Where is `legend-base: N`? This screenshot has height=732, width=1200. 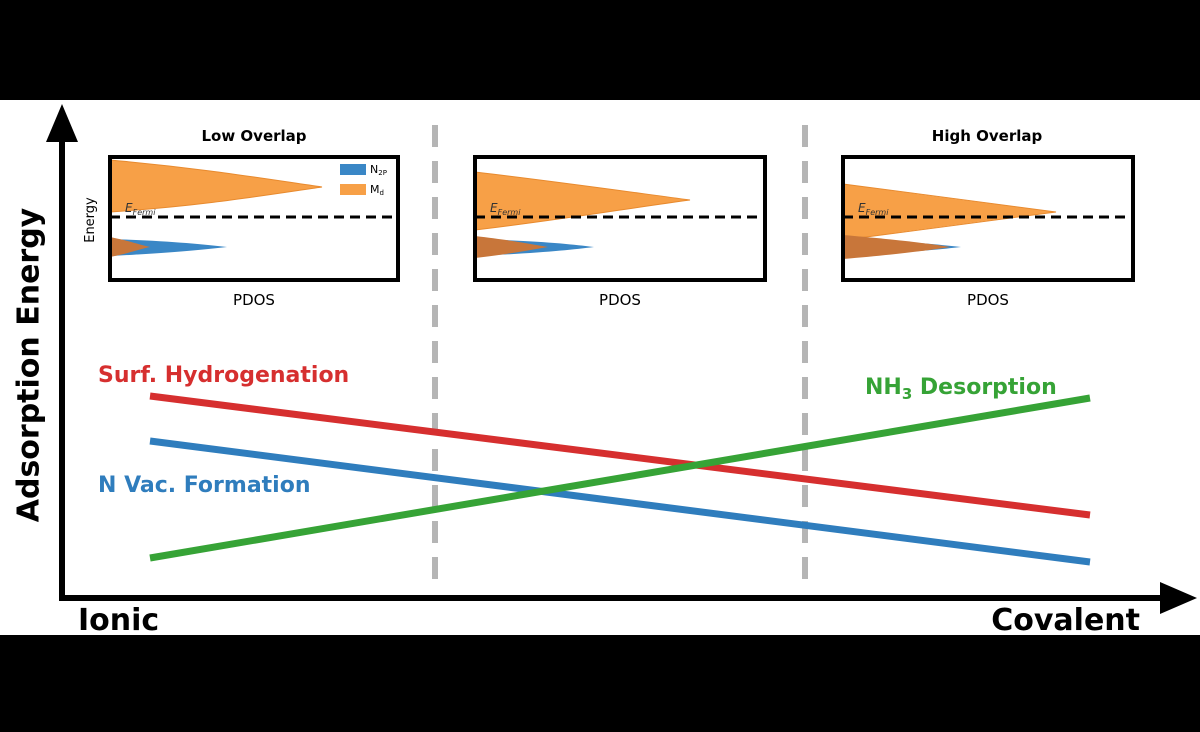 legend-base: N is located at coordinates (374, 169).